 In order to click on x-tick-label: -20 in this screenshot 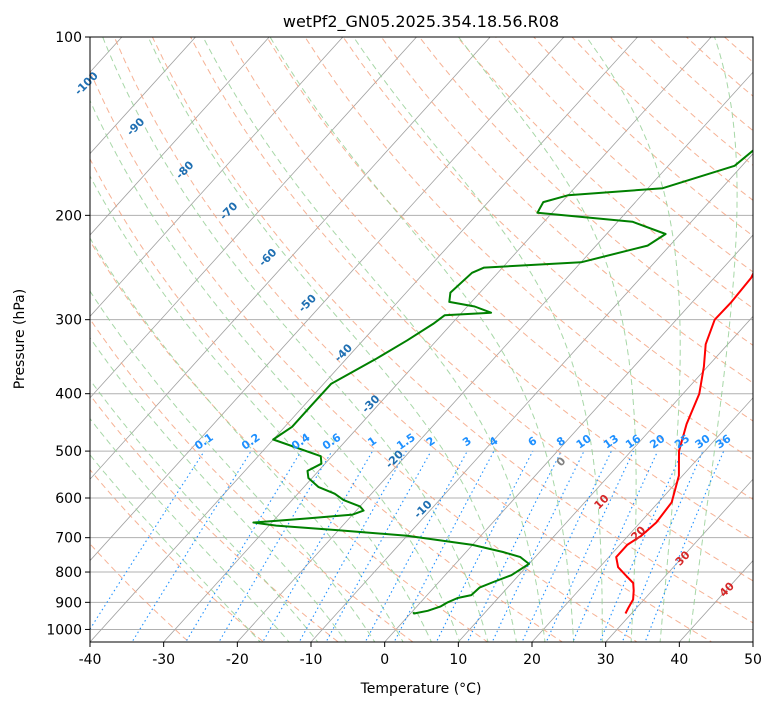, I will do `click(237, 660)`.